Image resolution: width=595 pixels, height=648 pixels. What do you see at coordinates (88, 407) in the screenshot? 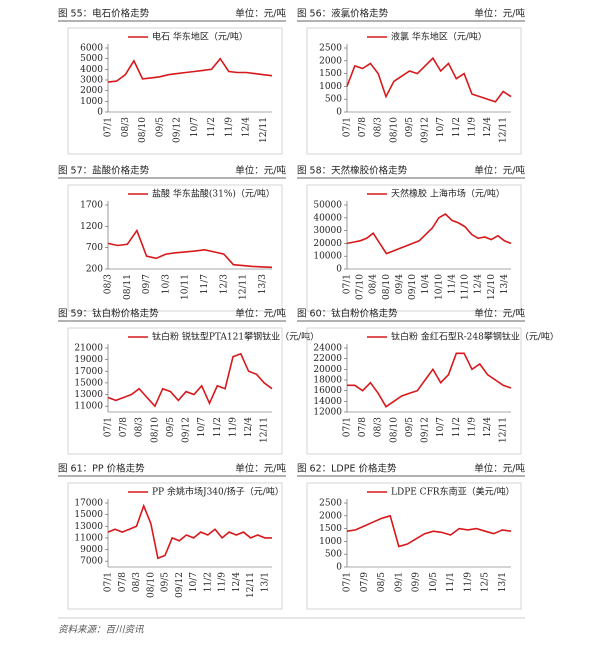
I see `y-tick-label: 11000` at bounding box center [88, 407].